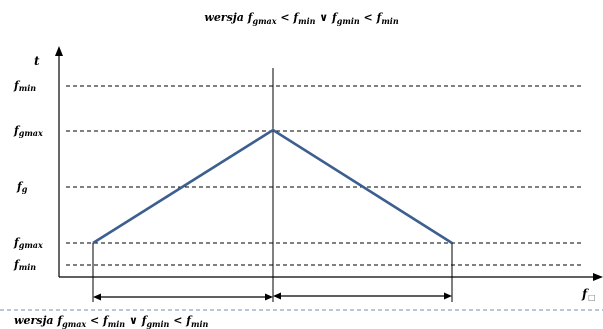  I want to click on y-axis-label: t, so click(37, 61).